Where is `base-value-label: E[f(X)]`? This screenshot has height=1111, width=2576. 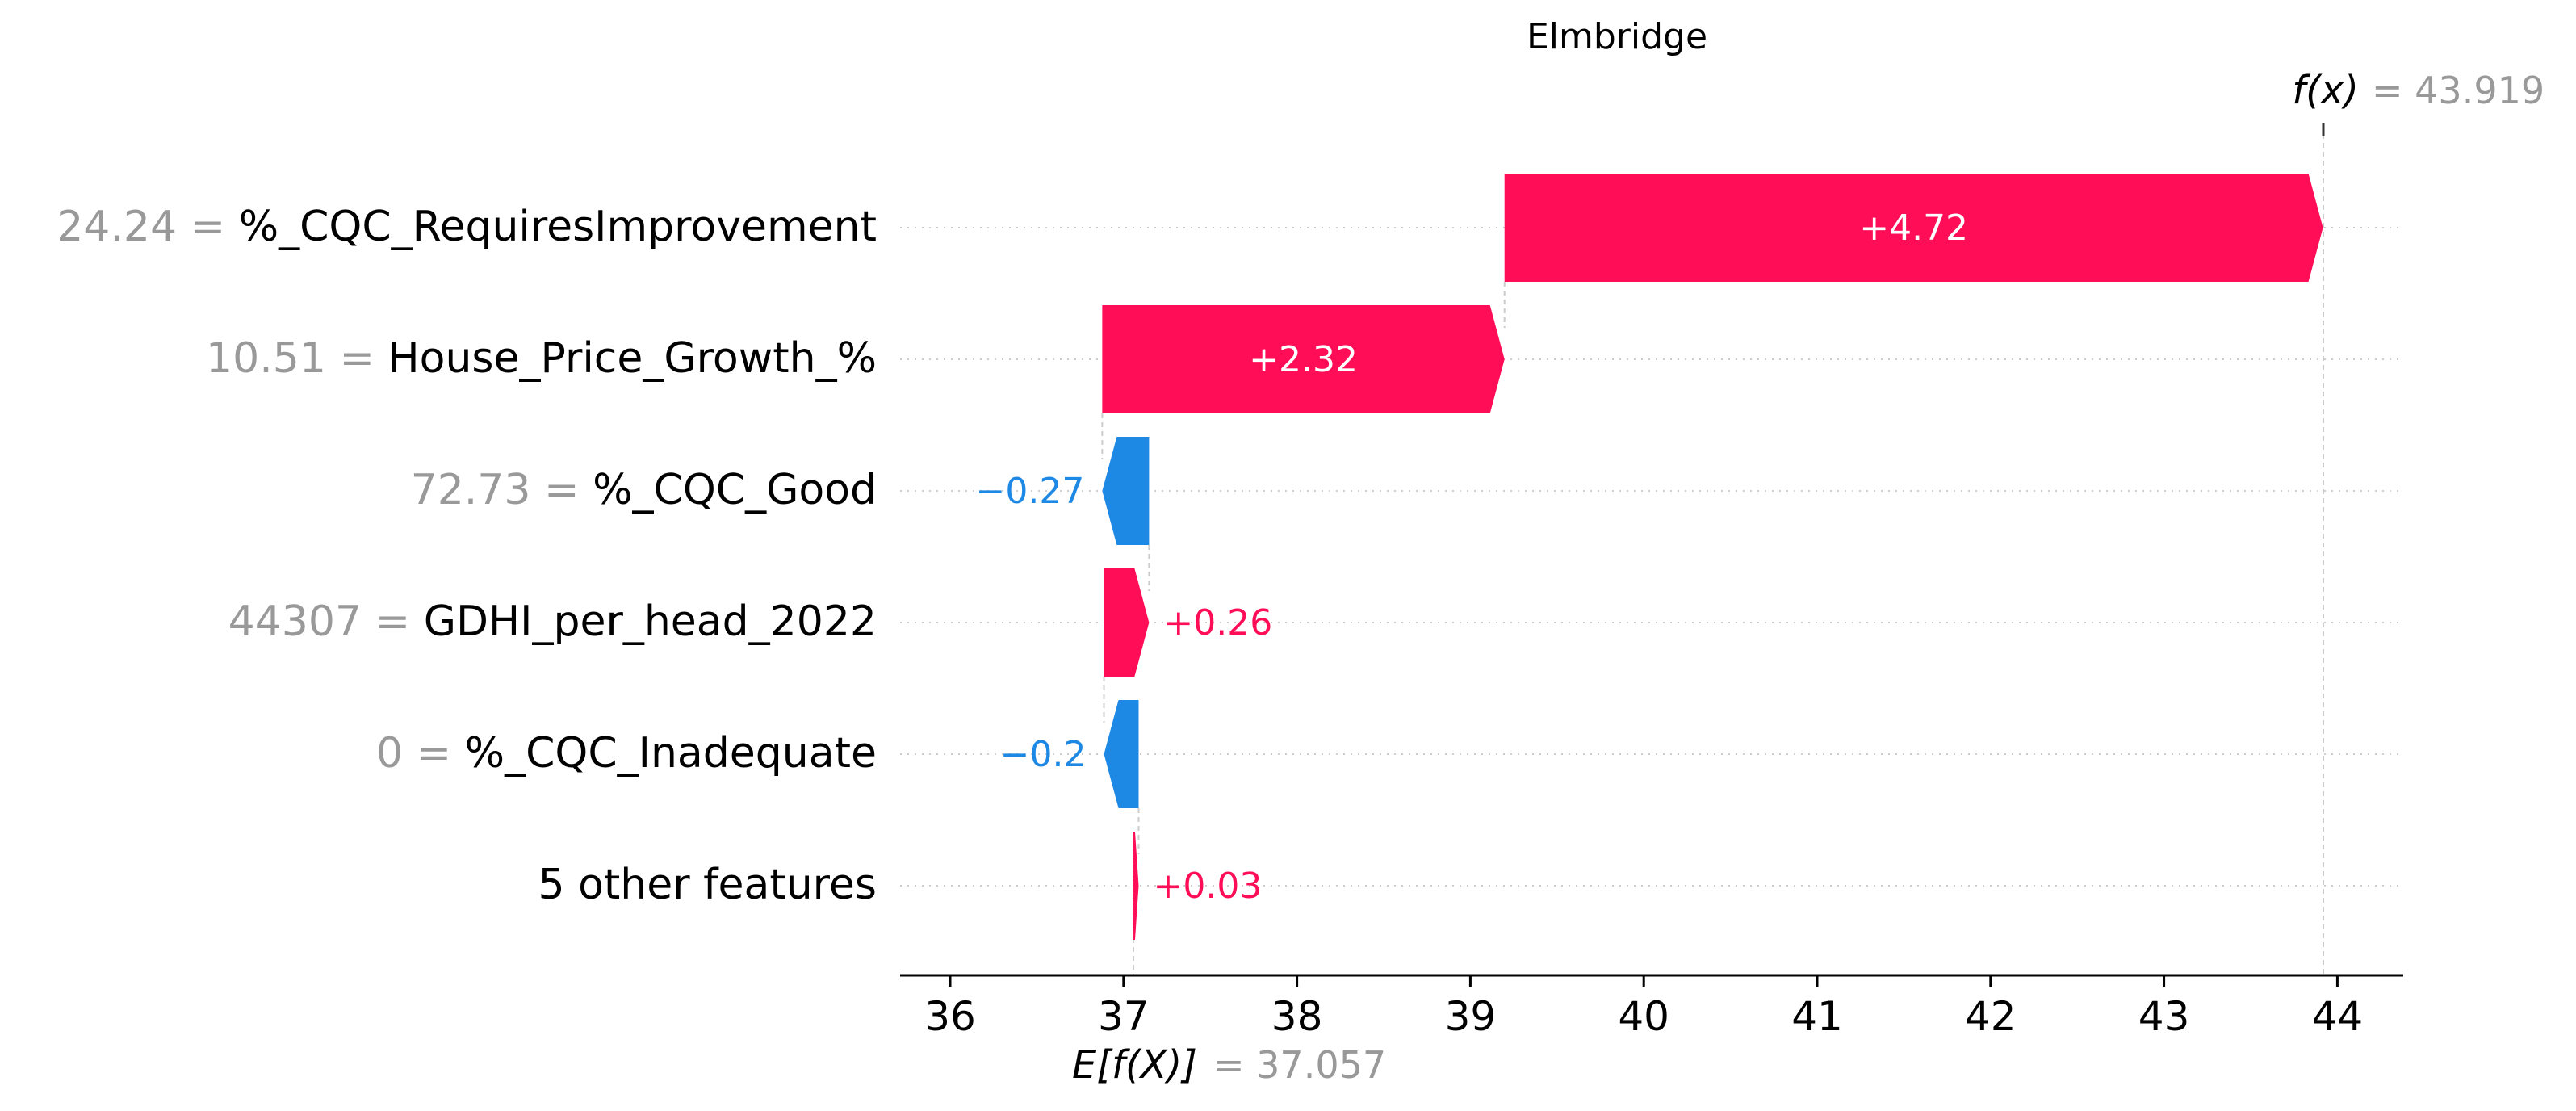
base-value-label: E[f(X)] is located at coordinates (1134, 1065).